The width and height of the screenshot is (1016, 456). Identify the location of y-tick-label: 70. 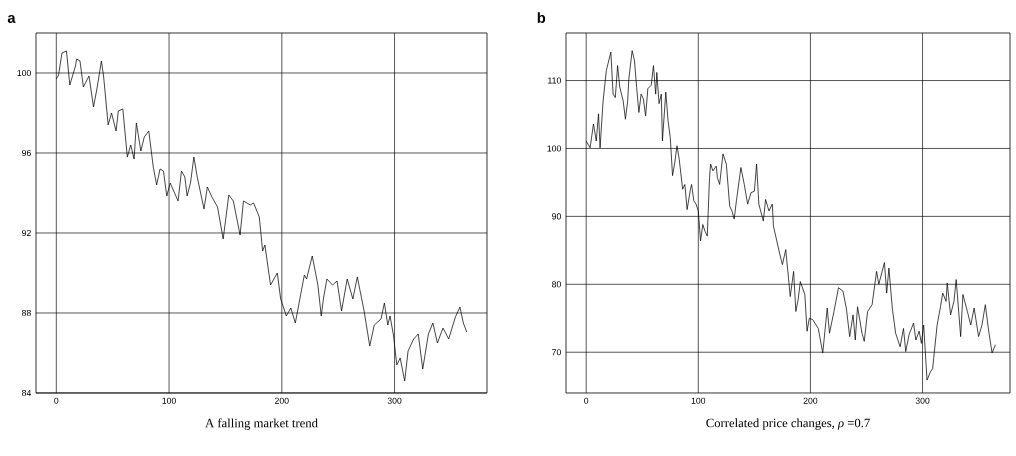
(556, 352).